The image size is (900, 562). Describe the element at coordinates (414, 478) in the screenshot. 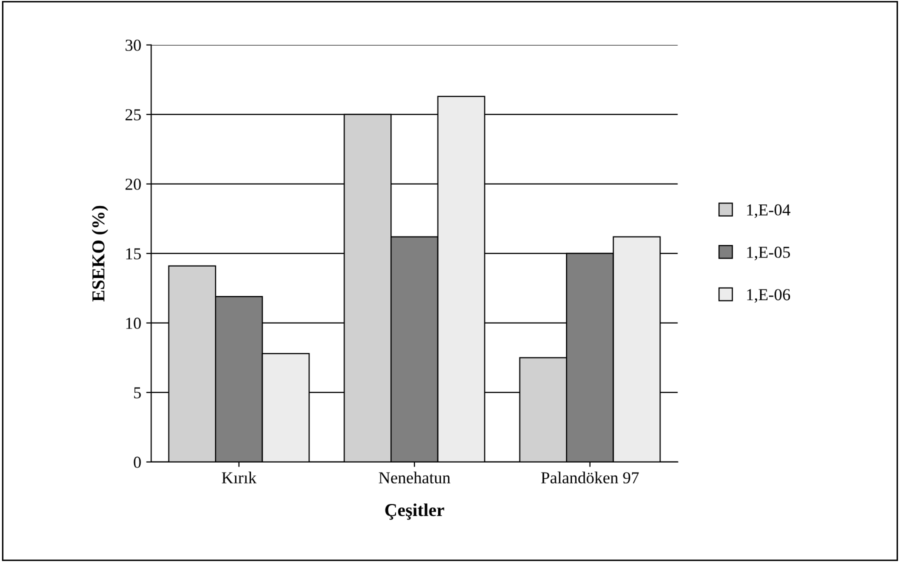

I see `x-tick-label: Nenehatun` at that location.